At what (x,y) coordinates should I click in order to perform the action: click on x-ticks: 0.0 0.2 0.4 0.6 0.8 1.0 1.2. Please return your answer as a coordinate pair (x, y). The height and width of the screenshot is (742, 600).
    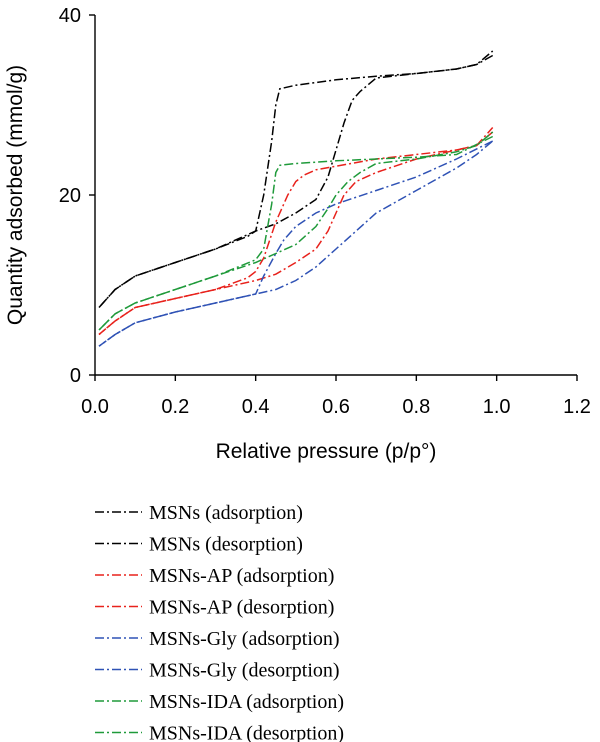
    Looking at the image, I should click on (336, 396).